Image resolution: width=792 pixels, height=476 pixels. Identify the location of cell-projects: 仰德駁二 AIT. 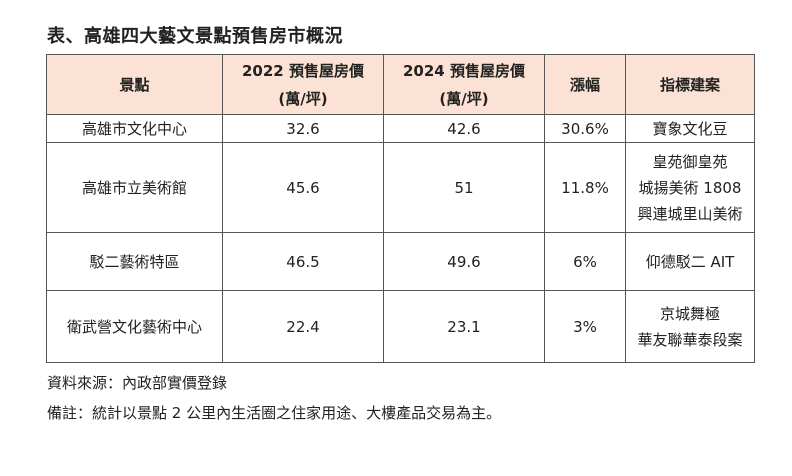
(690, 261).